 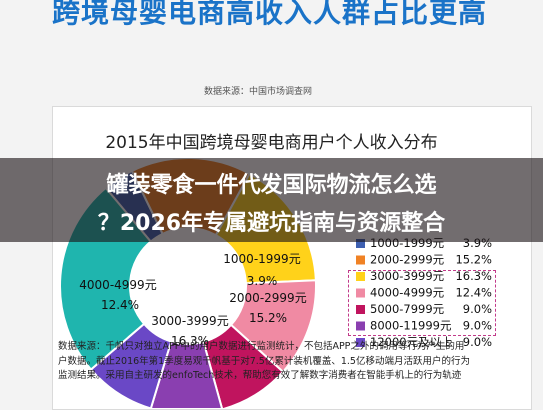 I want to click on legend-value-3000-3999: 16.3%, so click(x=473, y=276).